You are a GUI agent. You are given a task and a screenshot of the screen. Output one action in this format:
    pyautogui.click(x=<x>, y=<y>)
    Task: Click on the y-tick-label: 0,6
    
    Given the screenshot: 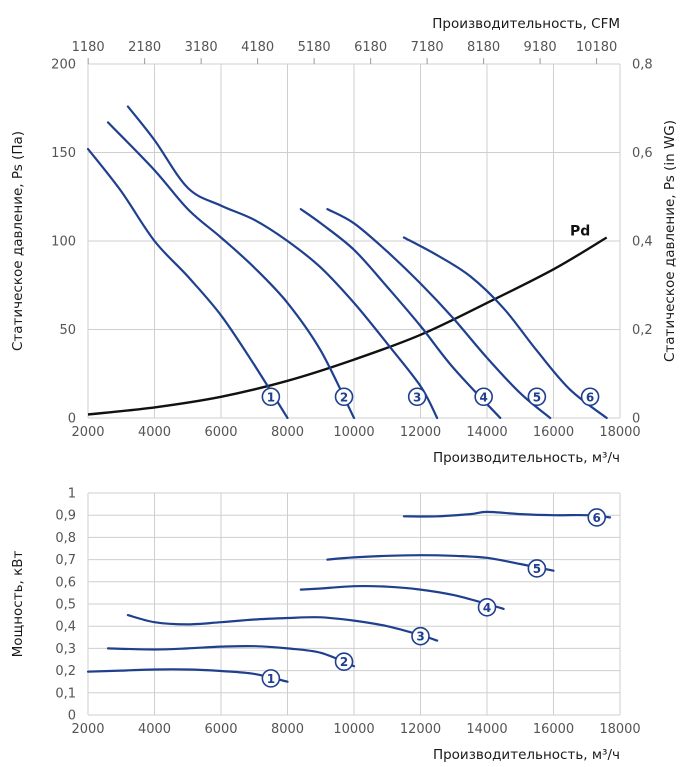 What is the action you would take?
    pyautogui.click(x=65, y=582)
    